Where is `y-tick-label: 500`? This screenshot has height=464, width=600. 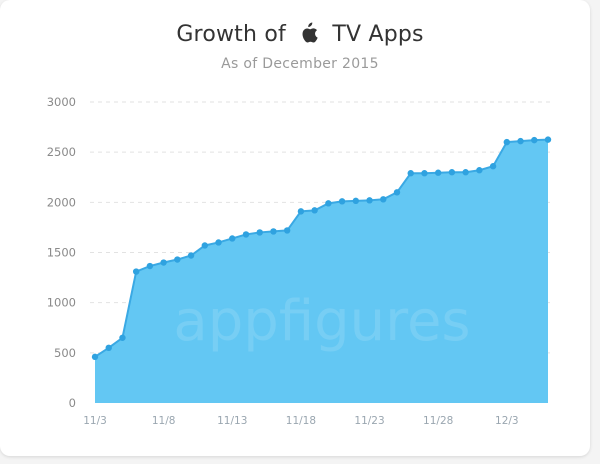 y-tick-label: 500 is located at coordinates (65, 353).